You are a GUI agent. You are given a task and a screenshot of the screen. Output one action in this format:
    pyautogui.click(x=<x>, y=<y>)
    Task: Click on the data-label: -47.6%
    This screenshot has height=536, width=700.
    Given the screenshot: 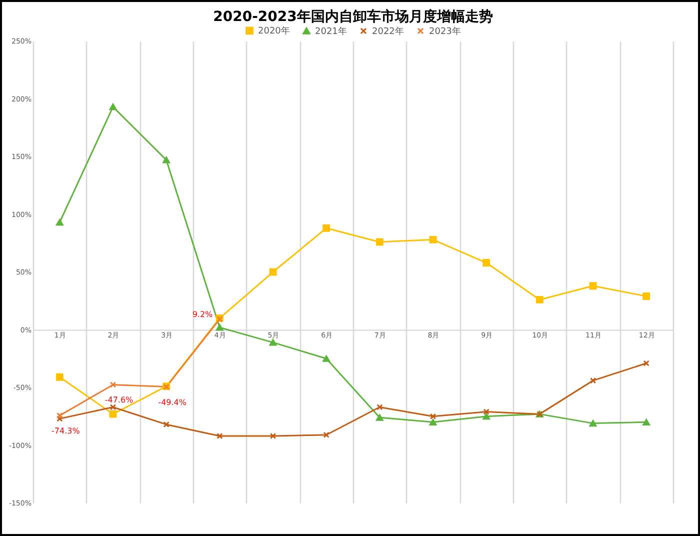 What is the action you would take?
    pyautogui.click(x=119, y=400)
    